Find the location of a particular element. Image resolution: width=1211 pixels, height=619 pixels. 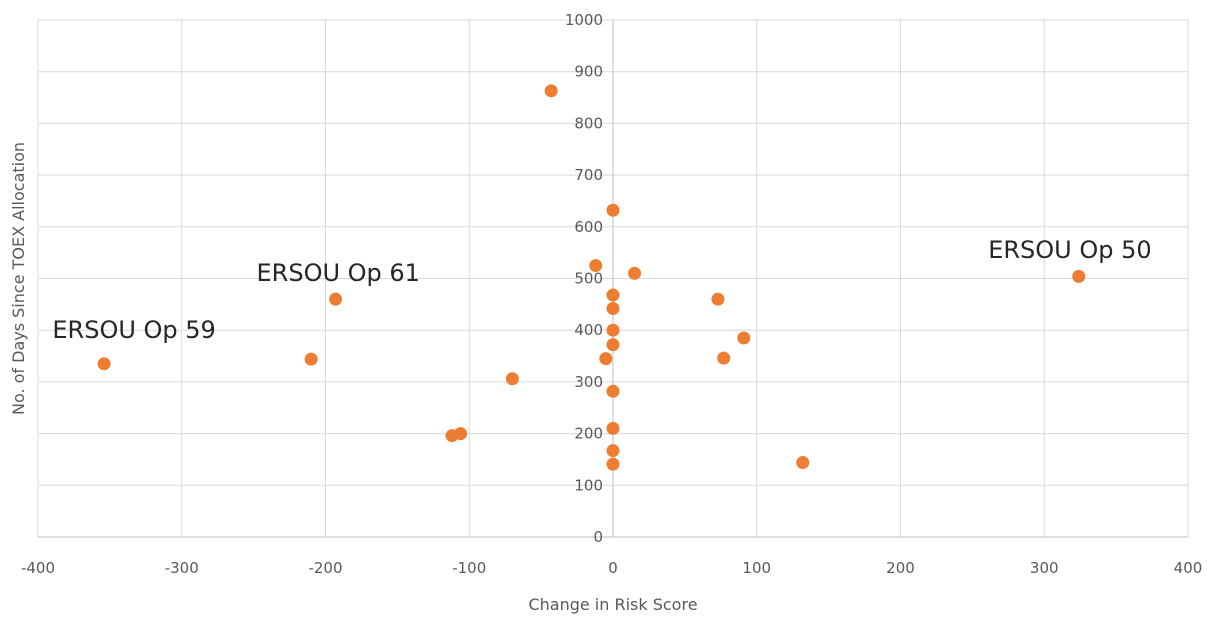

x-tick-label: 0 is located at coordinates (613, 568).